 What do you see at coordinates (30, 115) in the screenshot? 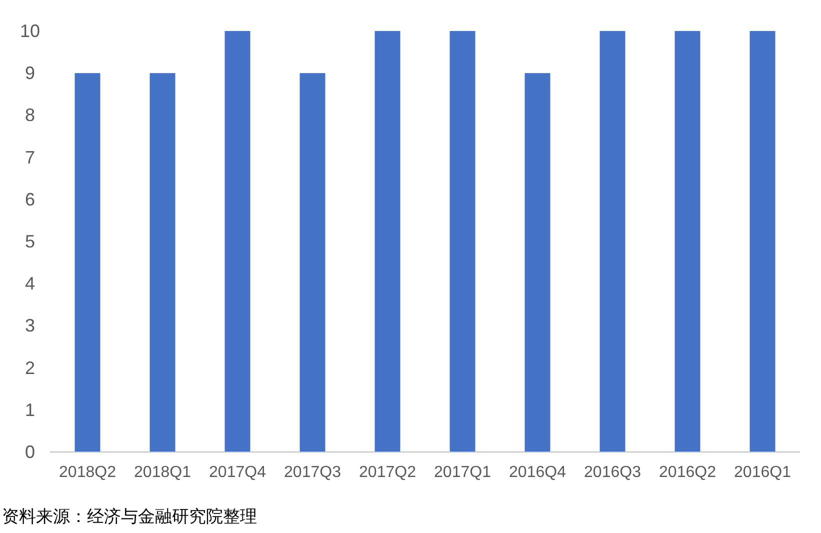
I see `ytick: 8` at bounding box center [30, 115].